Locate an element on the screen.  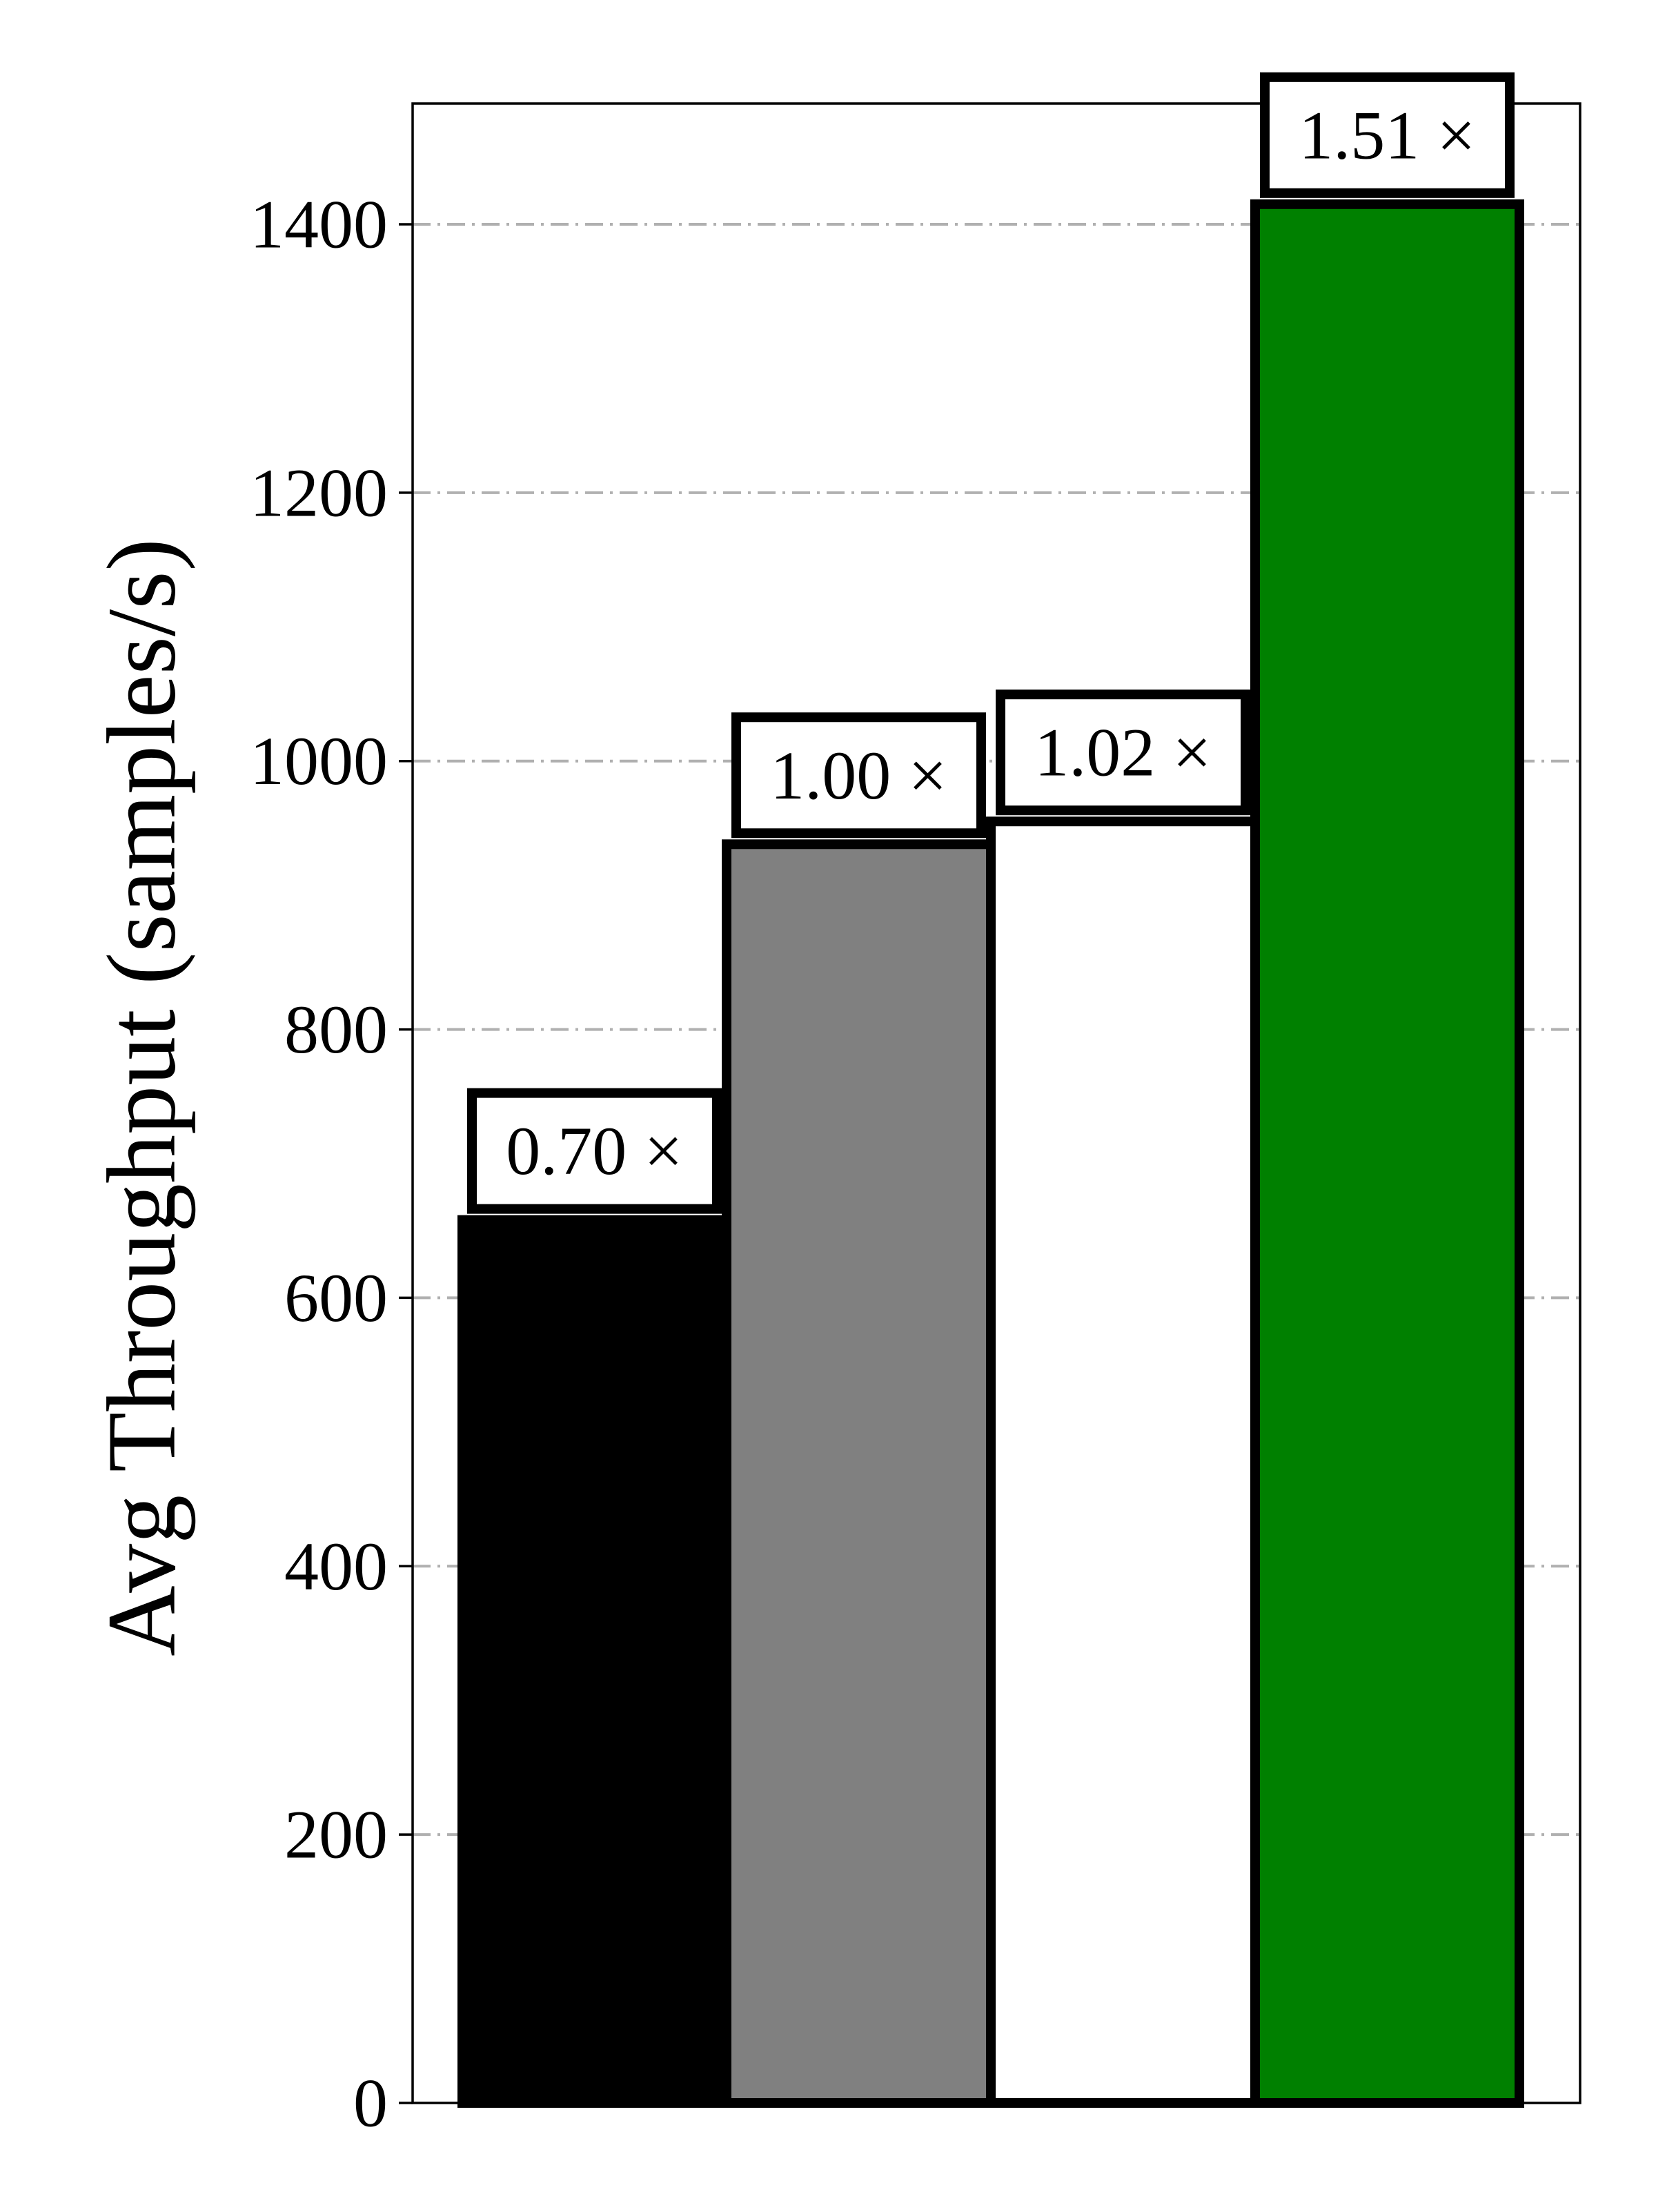
data-label: 0.70 × is located at coordinates (594, 1151).